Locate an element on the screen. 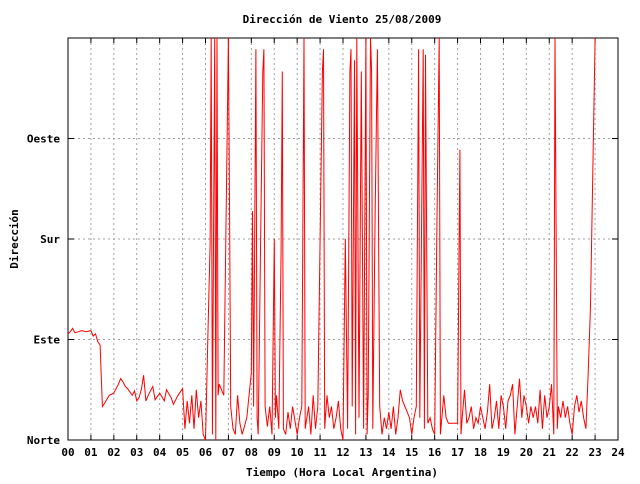 Image resolution: width=640 pixels, height=484 pixels. x-tick-label: 18 is located at coordinates (480, 452).